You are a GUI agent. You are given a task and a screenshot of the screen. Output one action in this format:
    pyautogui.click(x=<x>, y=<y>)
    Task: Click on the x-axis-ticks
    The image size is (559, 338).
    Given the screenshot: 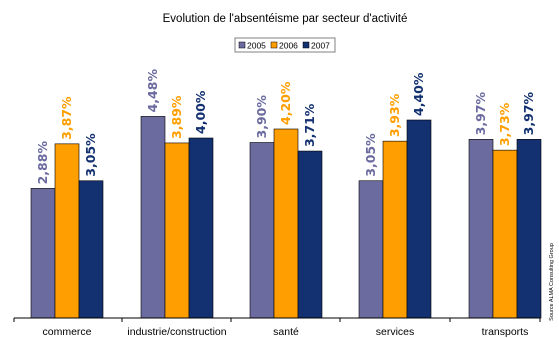 What is the action you would take?
    pyautogui.click(x=277, y=320)
    